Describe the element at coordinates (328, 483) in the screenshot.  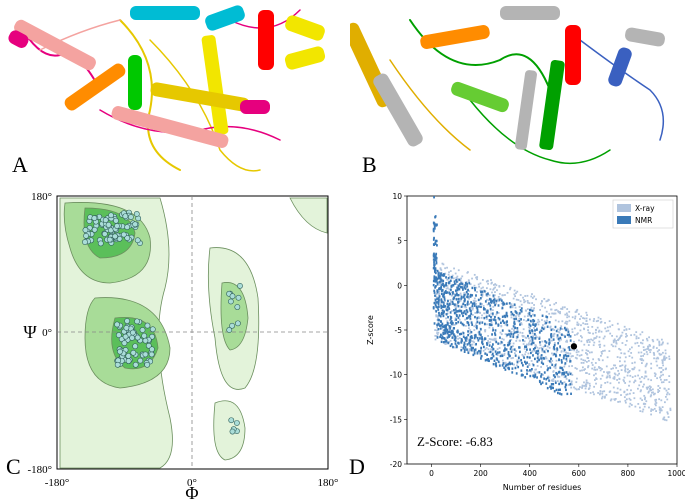
I see `phi-tick-max: 180°` at that location.